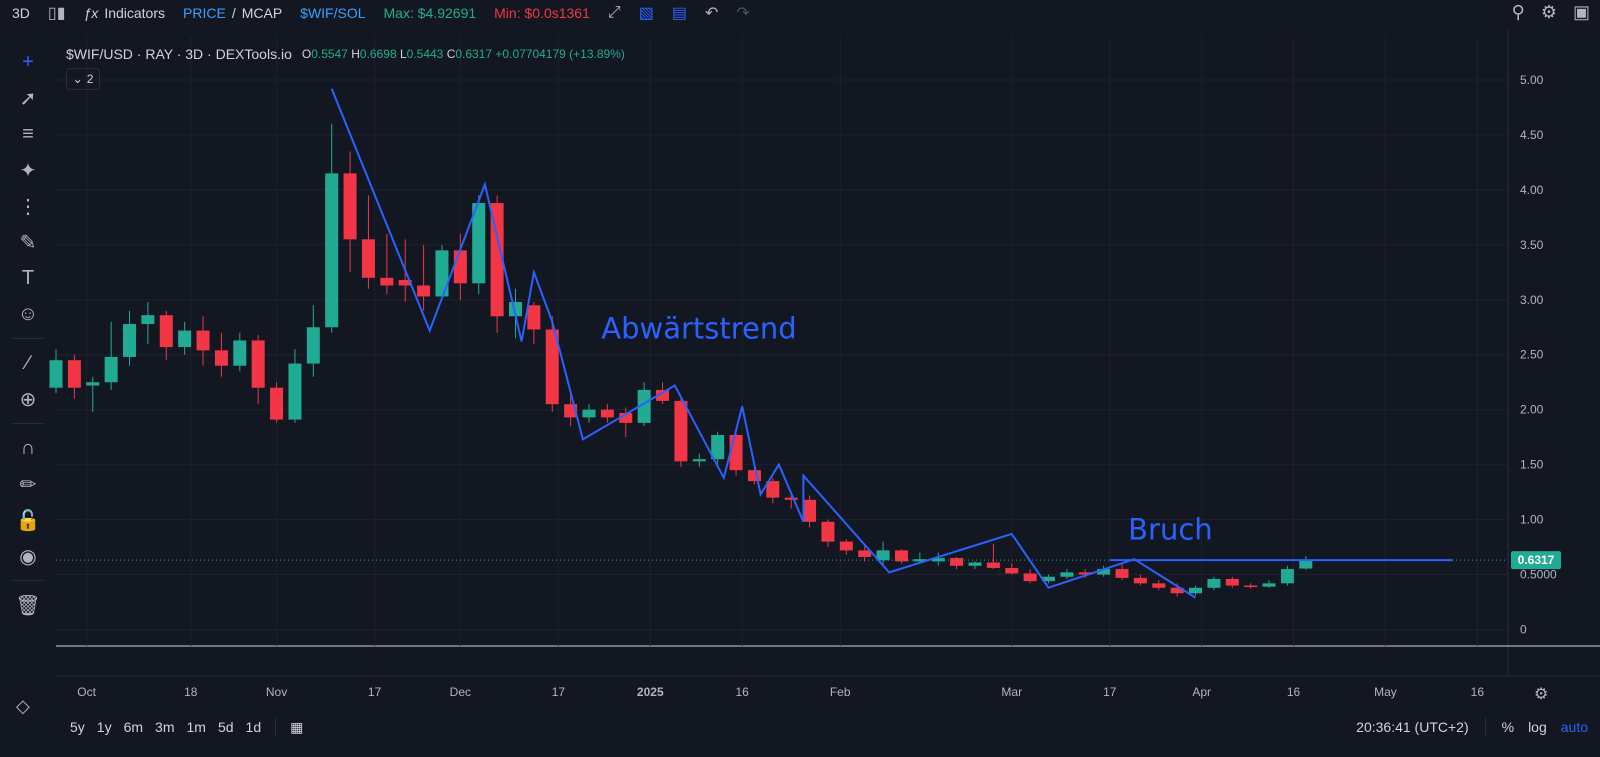 The image size is (1600, 757). Describe the element at coordinates (1574, 727) in the screenshot. I see `auto-toggle: auto` at that location.